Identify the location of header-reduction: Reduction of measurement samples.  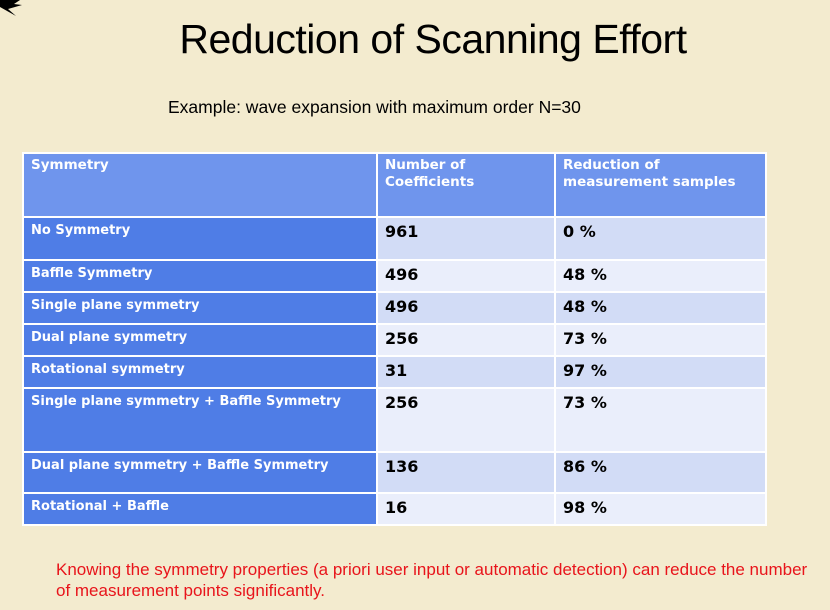
(660, 185).